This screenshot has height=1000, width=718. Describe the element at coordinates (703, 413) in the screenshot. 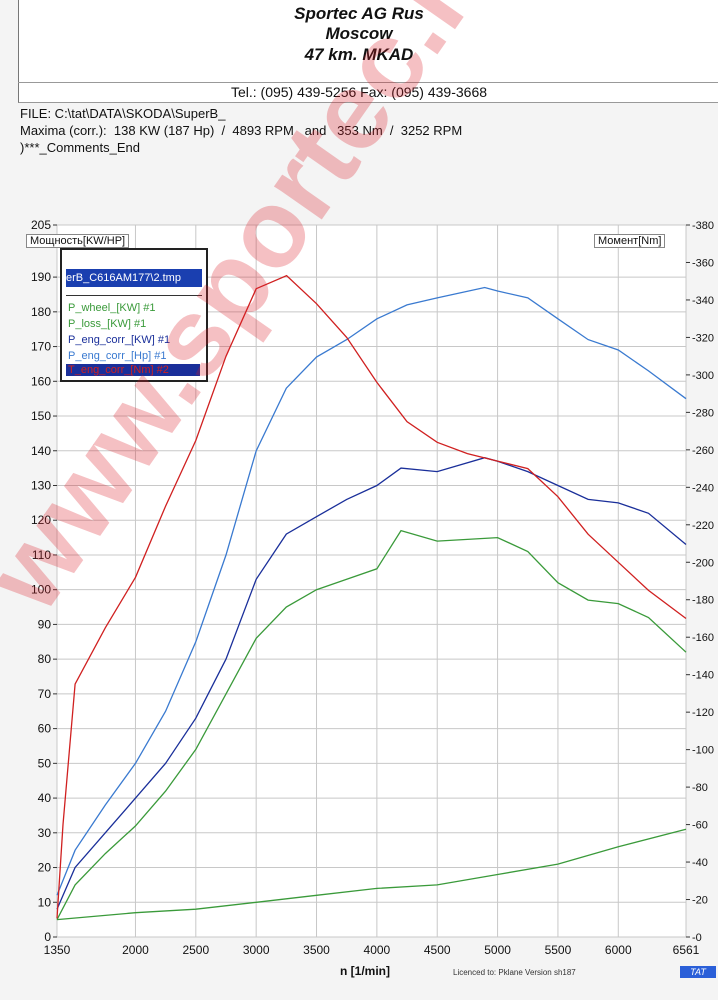

I see `y2-tick-label: -280` at that location.